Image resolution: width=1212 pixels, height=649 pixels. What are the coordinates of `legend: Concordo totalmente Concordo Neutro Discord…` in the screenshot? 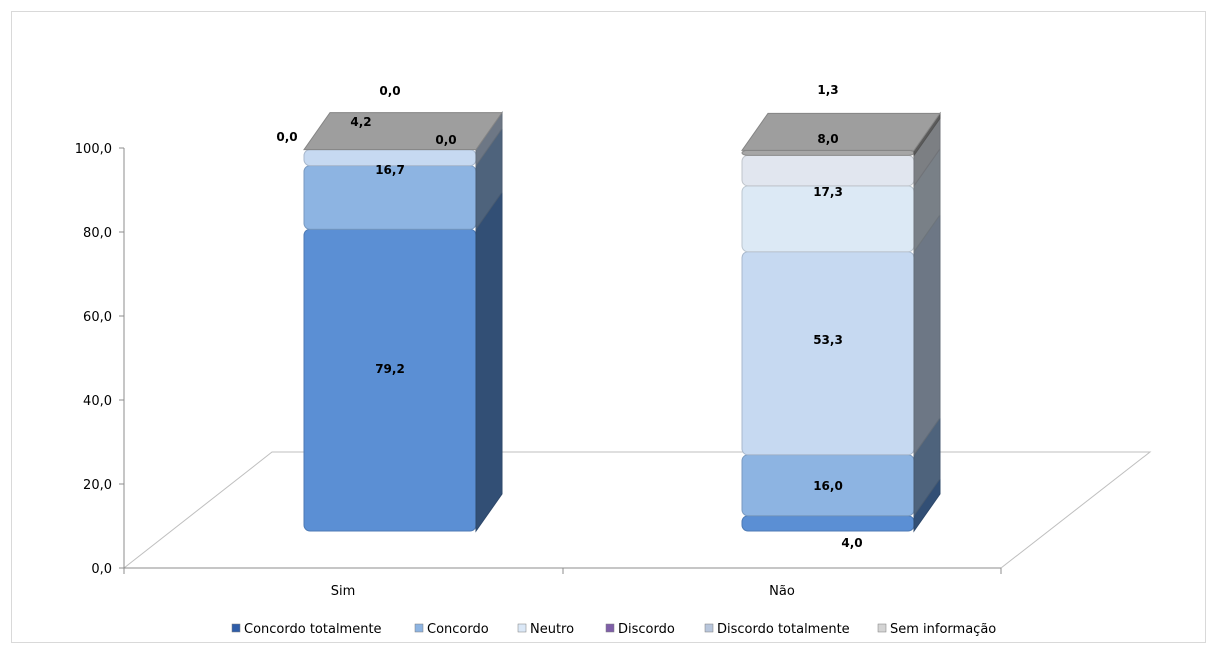 It's located at (613, 629).